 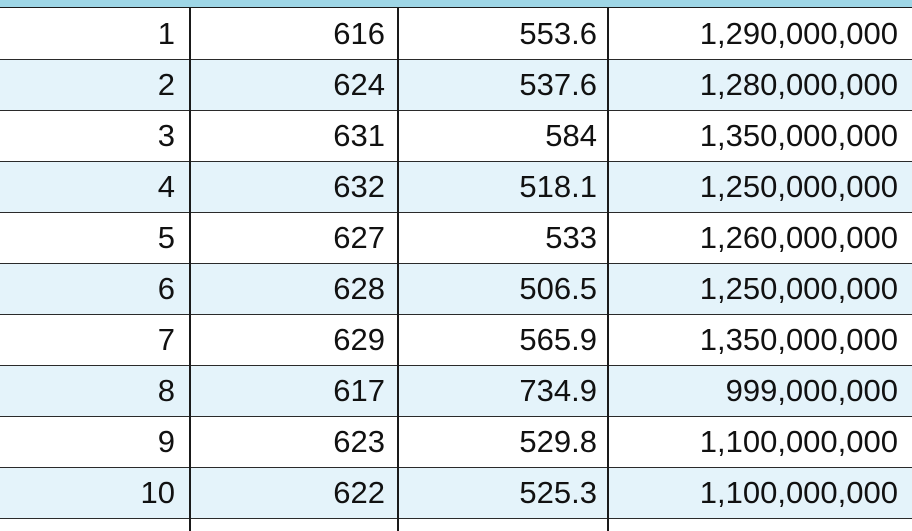 What do you see at coordinates (95, 524) in the screenshot?
I see `cell: 11` at bounding box center [95, 524].